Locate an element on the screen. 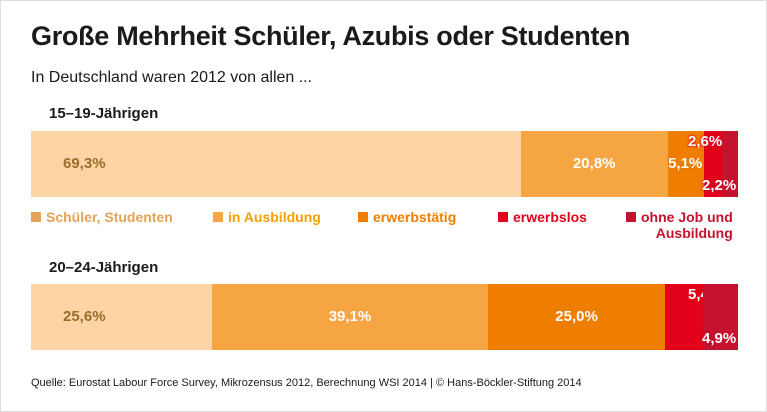 The height and width of the screenshot is (412, 767). data-label: 69,3% is located at coordinates (84, 163).